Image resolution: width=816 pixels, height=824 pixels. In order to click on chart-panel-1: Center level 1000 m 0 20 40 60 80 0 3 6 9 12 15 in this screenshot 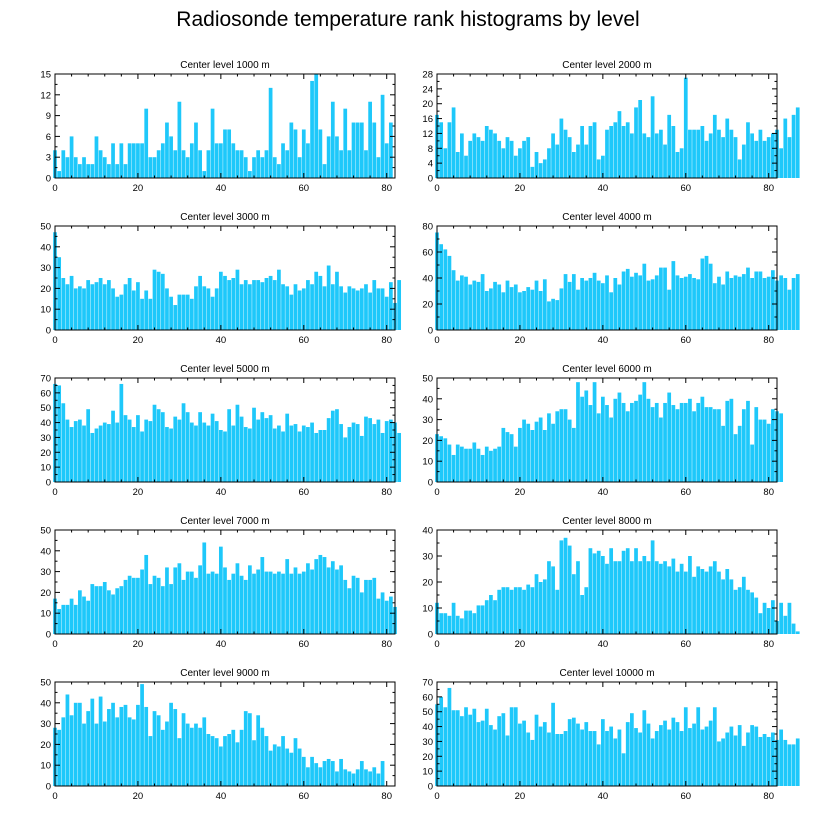, I will do `click(218, 127)`.